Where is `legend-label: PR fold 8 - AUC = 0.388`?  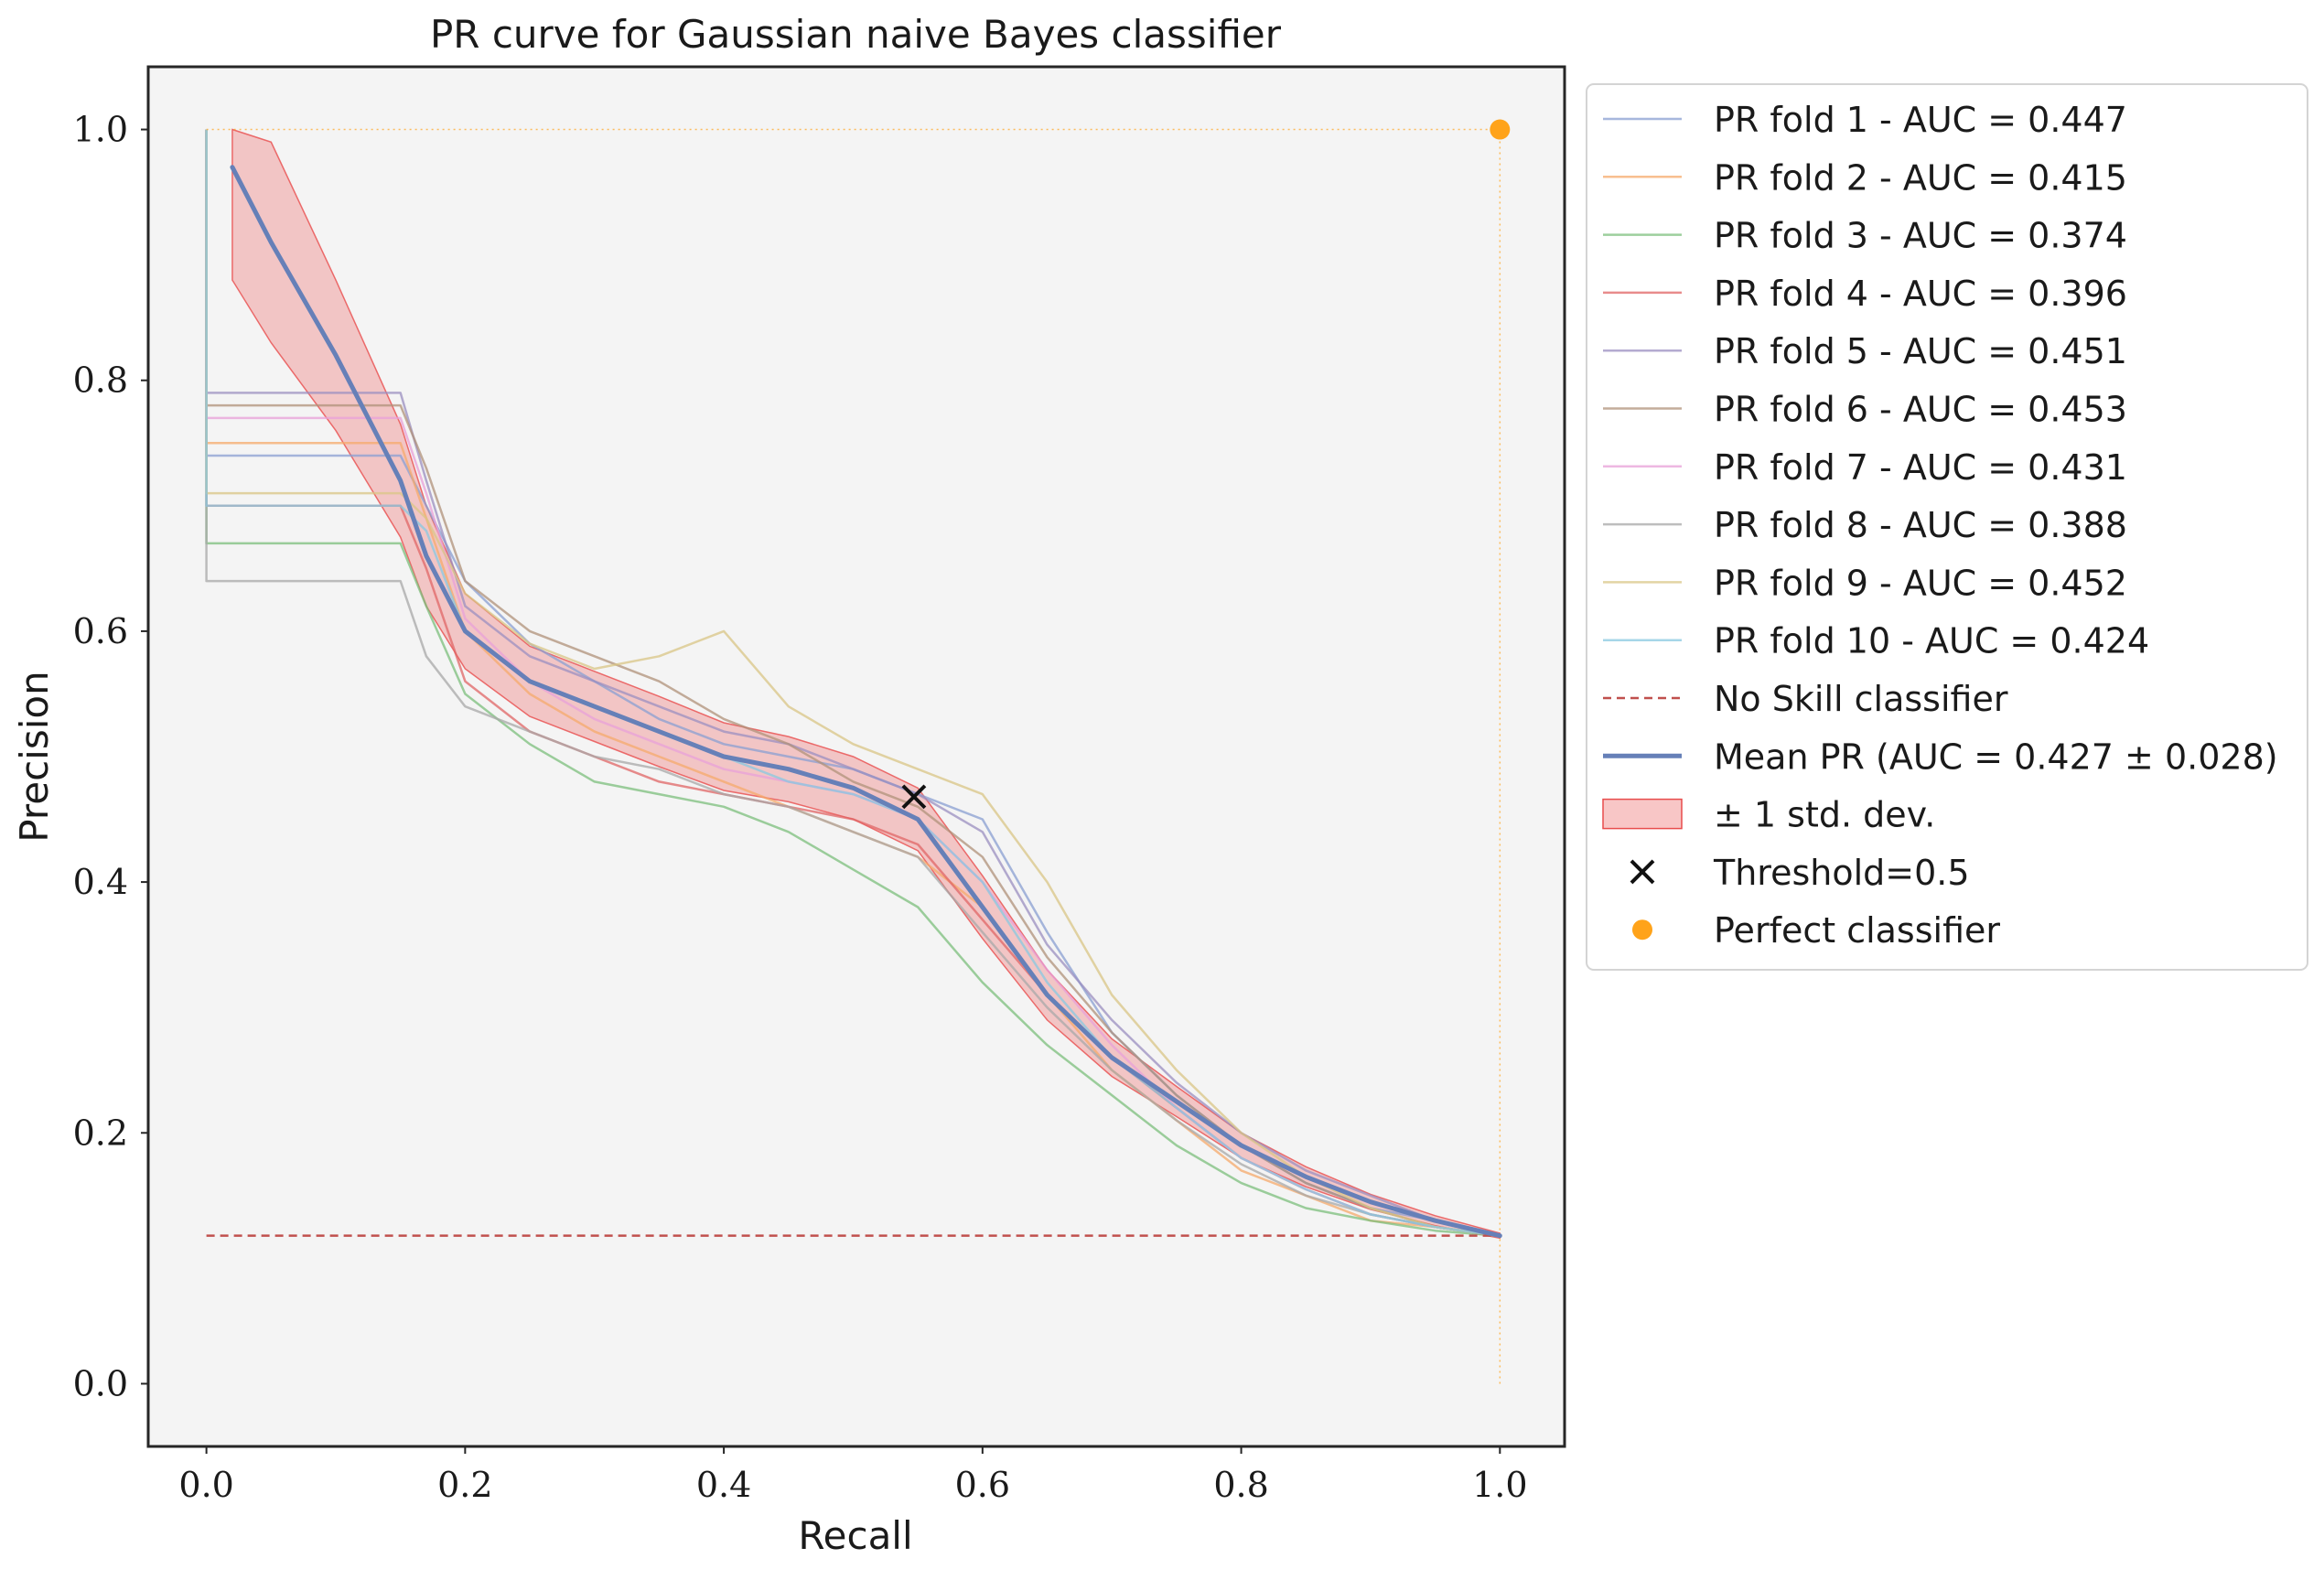 legend-label: PR fold 8 - AUC = 0.388 is located at coordinates (1920, 525).